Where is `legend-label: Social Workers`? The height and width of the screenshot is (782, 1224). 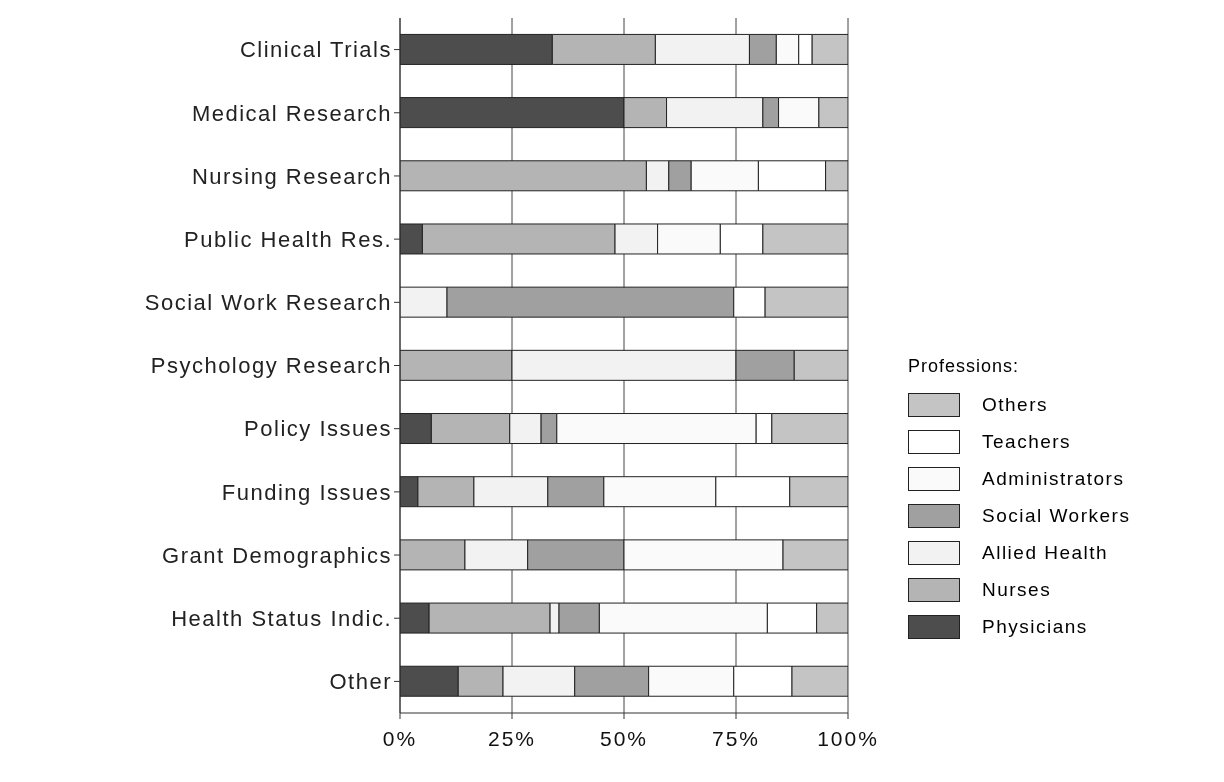 legend-label: Social Workers is located at coordinates (1056, 516).